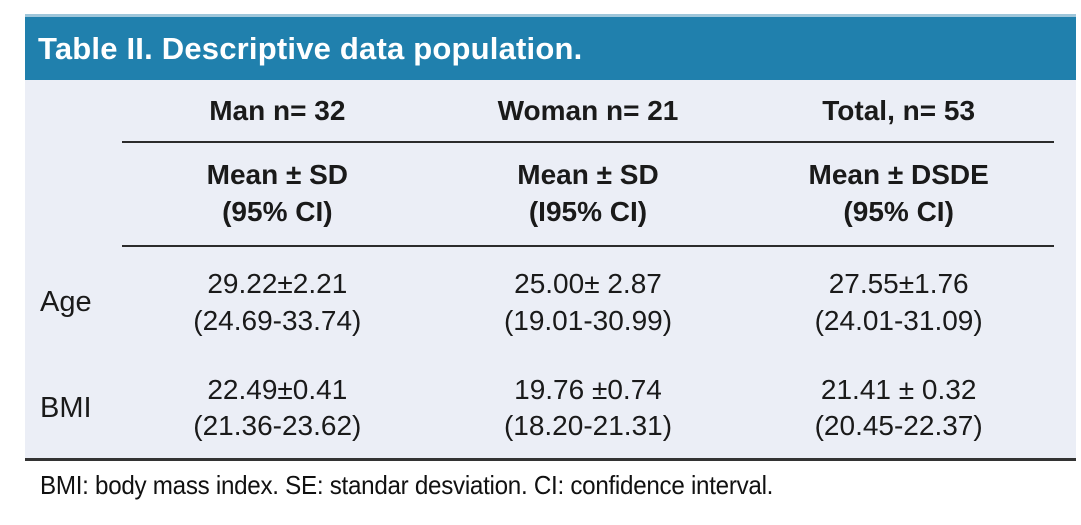  What do you see at coordinates (898, 211) in the screenshot?
I see `subheader-total-line2: (95% CI)` at bounding box center [898, 211].